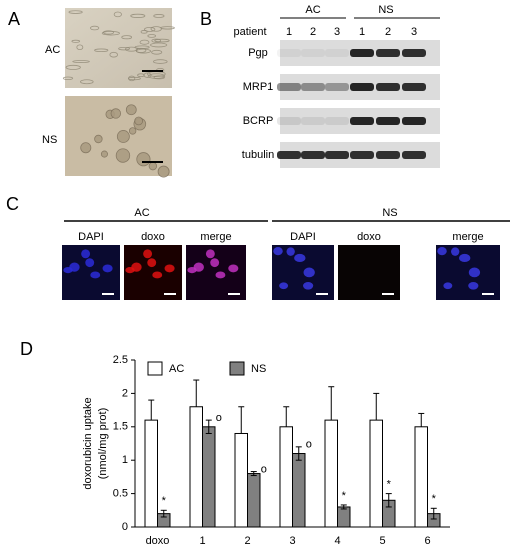 This screenshot has height=550, width=517. Describe the element at coordinates (52, 50) in the screenshot. I see `row-label: AC` at that location.